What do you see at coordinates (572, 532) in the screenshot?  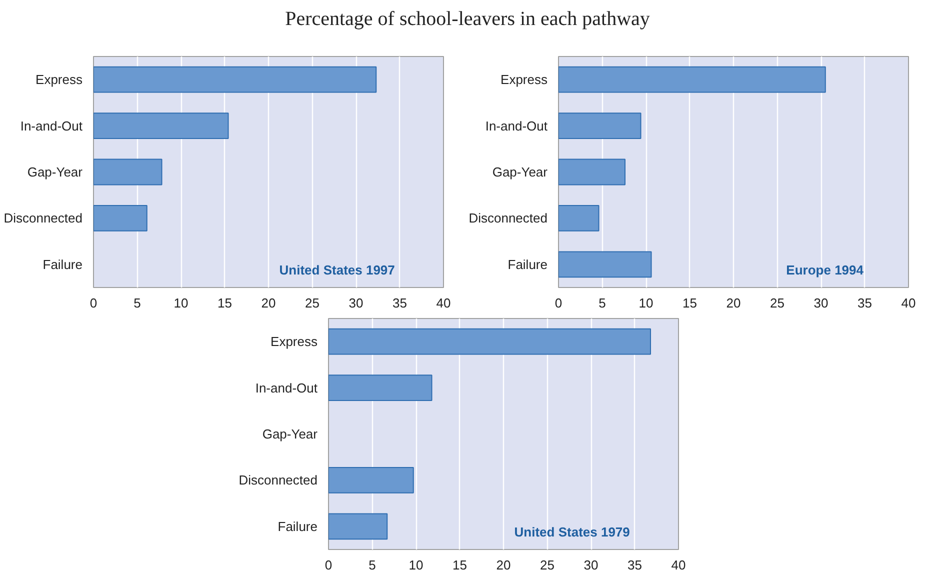 I see `annotation: United States 1979` at bounding box center [572, 532].